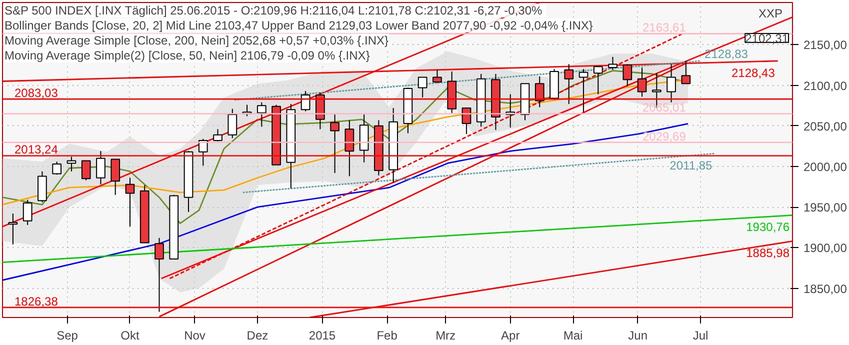 The width and height of the screenshot is (849, 345). I want to click on x-tick-label: Nov, so click(195, 335).